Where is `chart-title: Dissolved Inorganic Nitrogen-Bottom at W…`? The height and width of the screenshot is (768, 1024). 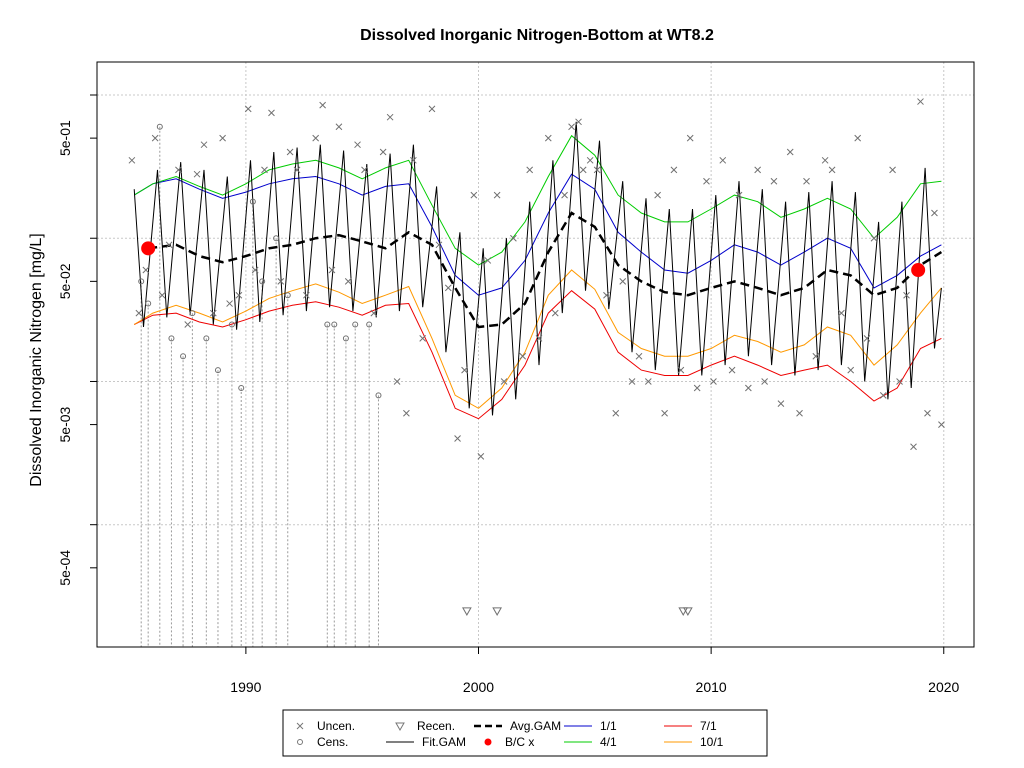 chart-title: Dissolved Inorganic Nitrogen-Bottom at W… is located at coordinates (537, 35).